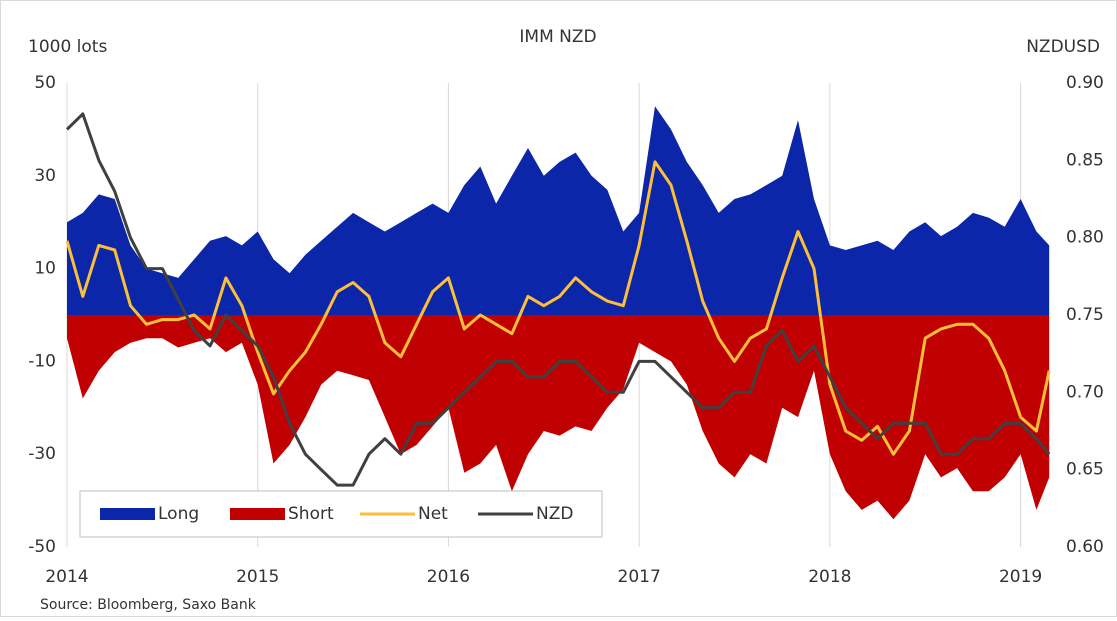  What do you see at coordinates (1085, 160) in the screenshot?
I see `y2-tick-label: 0.85` at bounding box center [1085, 160].